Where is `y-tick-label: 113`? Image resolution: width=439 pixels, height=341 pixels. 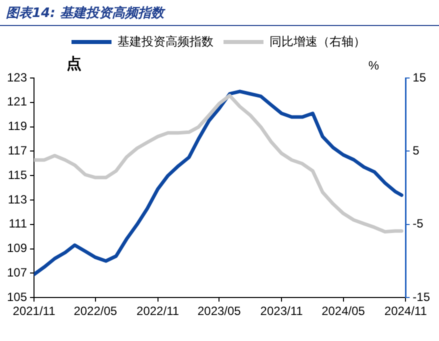 y-tick-label: 113 is located at coordinates (18, 199).